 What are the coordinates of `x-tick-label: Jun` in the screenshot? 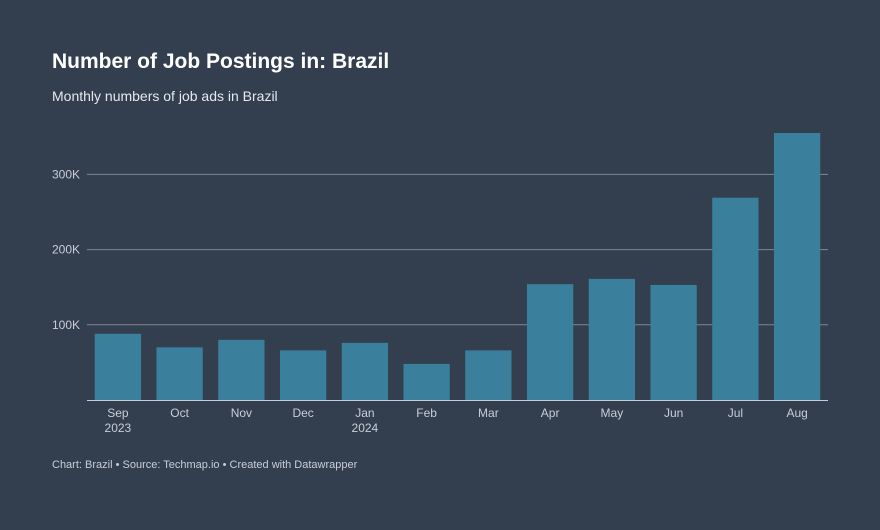 It's located at (673, 413).